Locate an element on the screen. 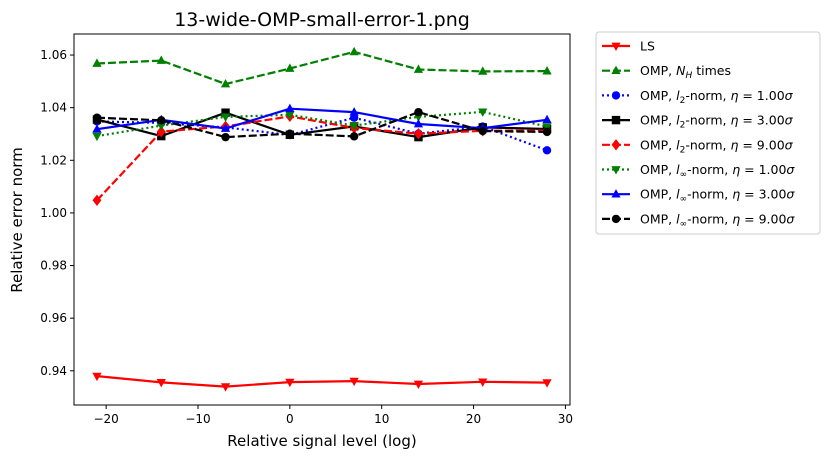  legend-entry: OMP, l∞-norm, η = 1.00σ is located at coordinates (698, 171).